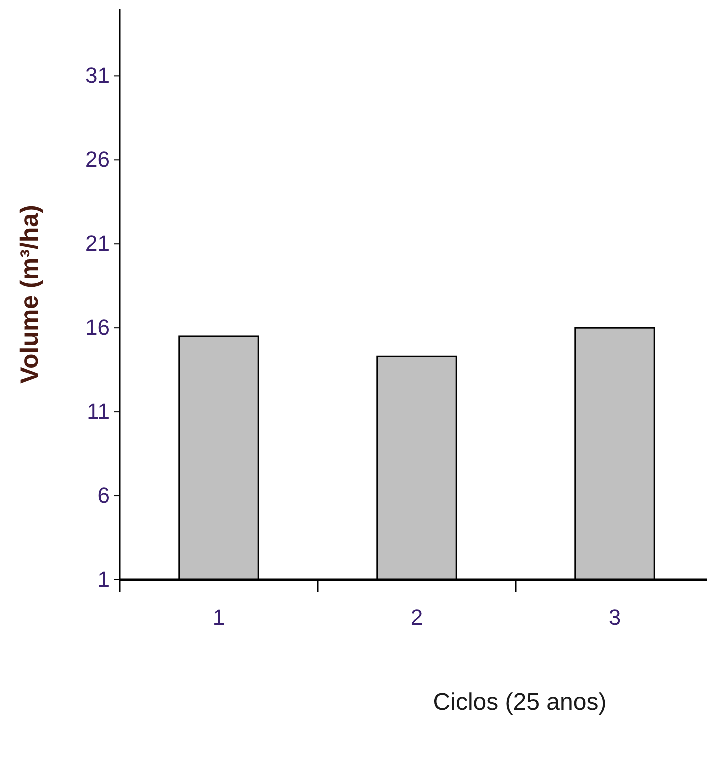 The image size is (707, 763). What do you see at coordinates (104, 495) in the screenshot?
I see `y-tick-label: 6` at bounding box center [104, 495].